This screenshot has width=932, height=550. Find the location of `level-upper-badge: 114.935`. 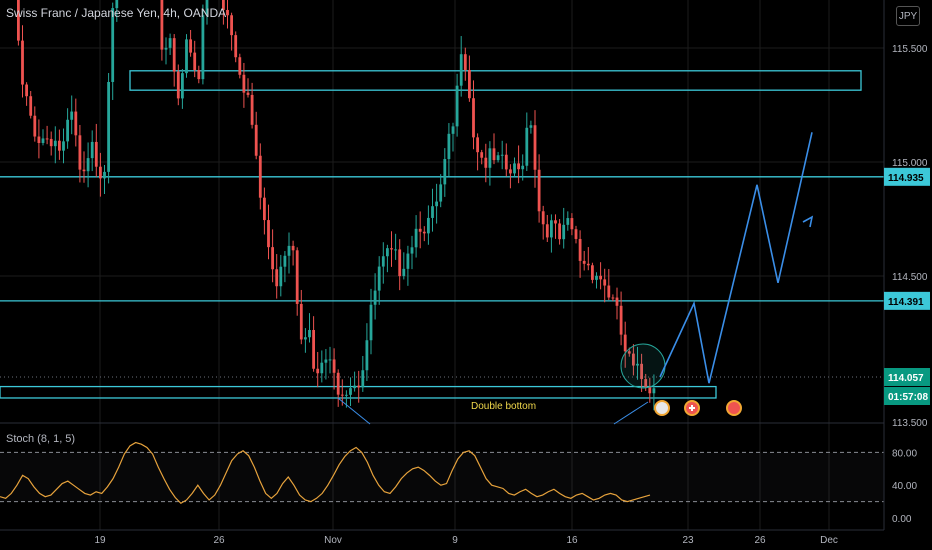

level-upper-badge: 114.935 is located at coordinates (906, 178).